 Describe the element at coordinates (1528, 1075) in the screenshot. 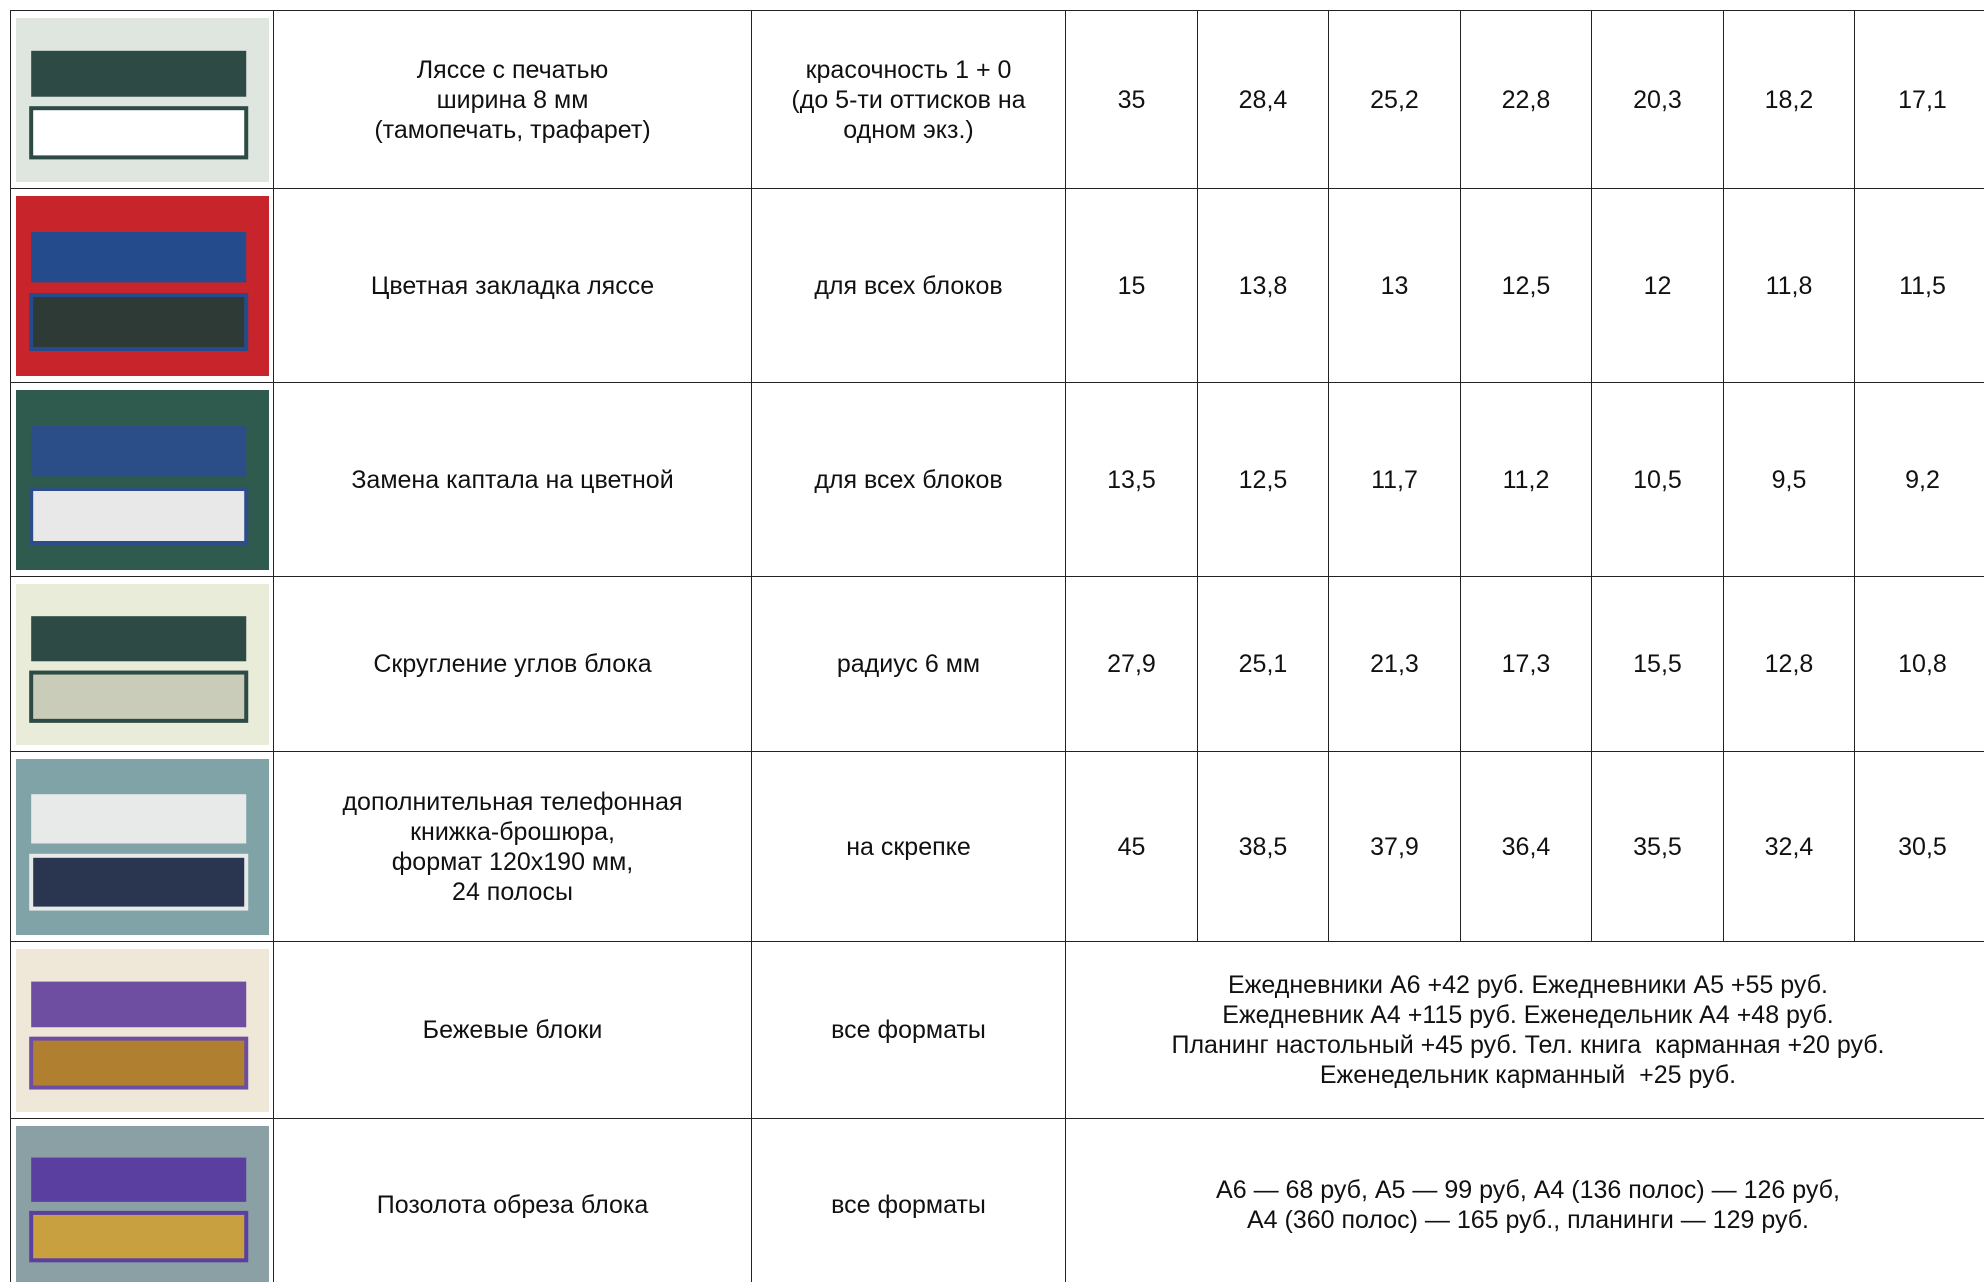

I see `text-line: Еженедельник карманный +25 руб.` at that location.